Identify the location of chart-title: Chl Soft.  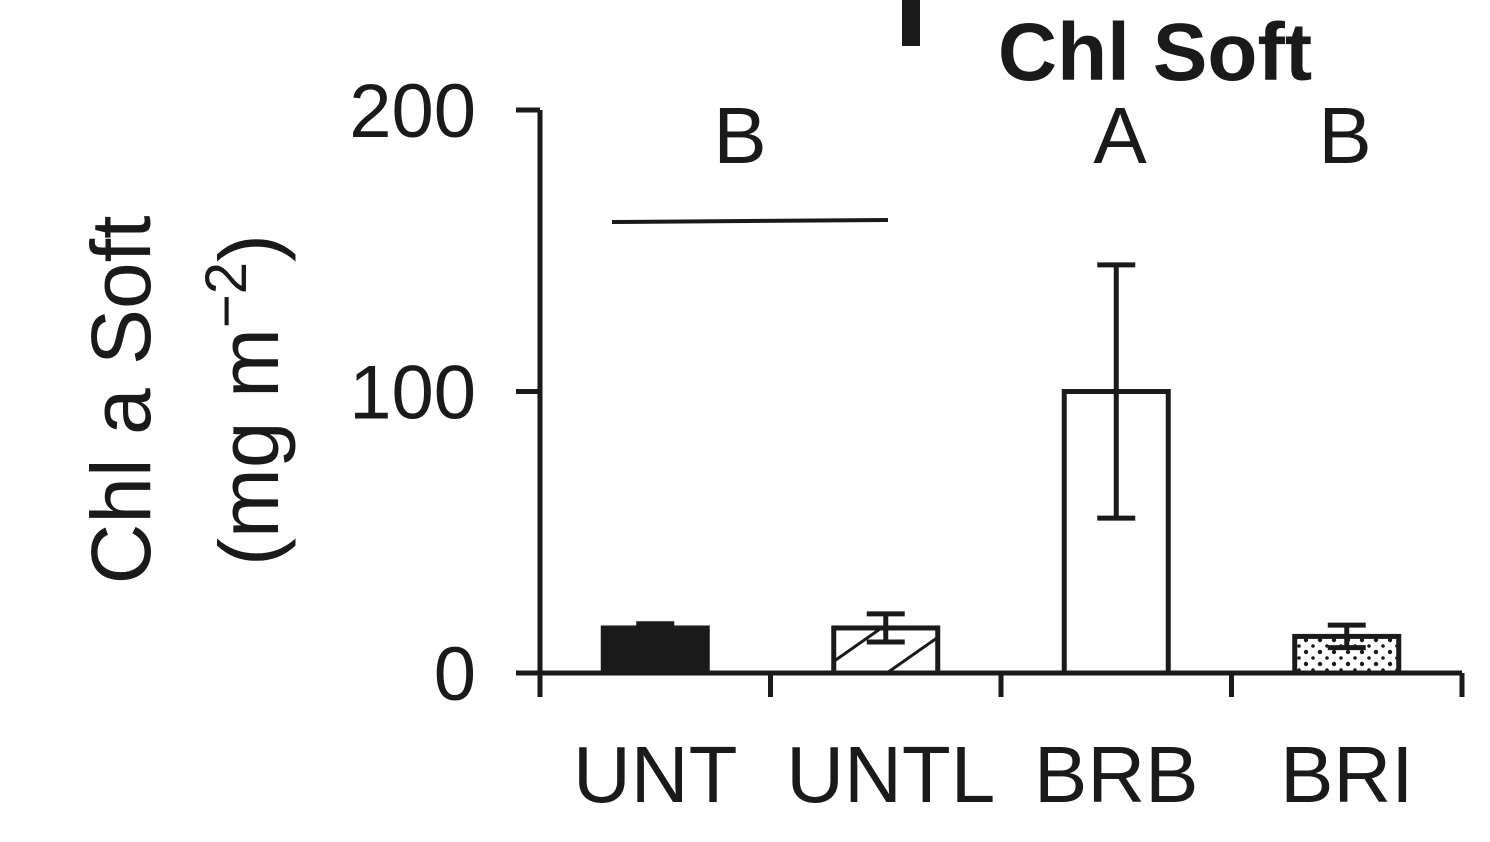
(1155, 52).